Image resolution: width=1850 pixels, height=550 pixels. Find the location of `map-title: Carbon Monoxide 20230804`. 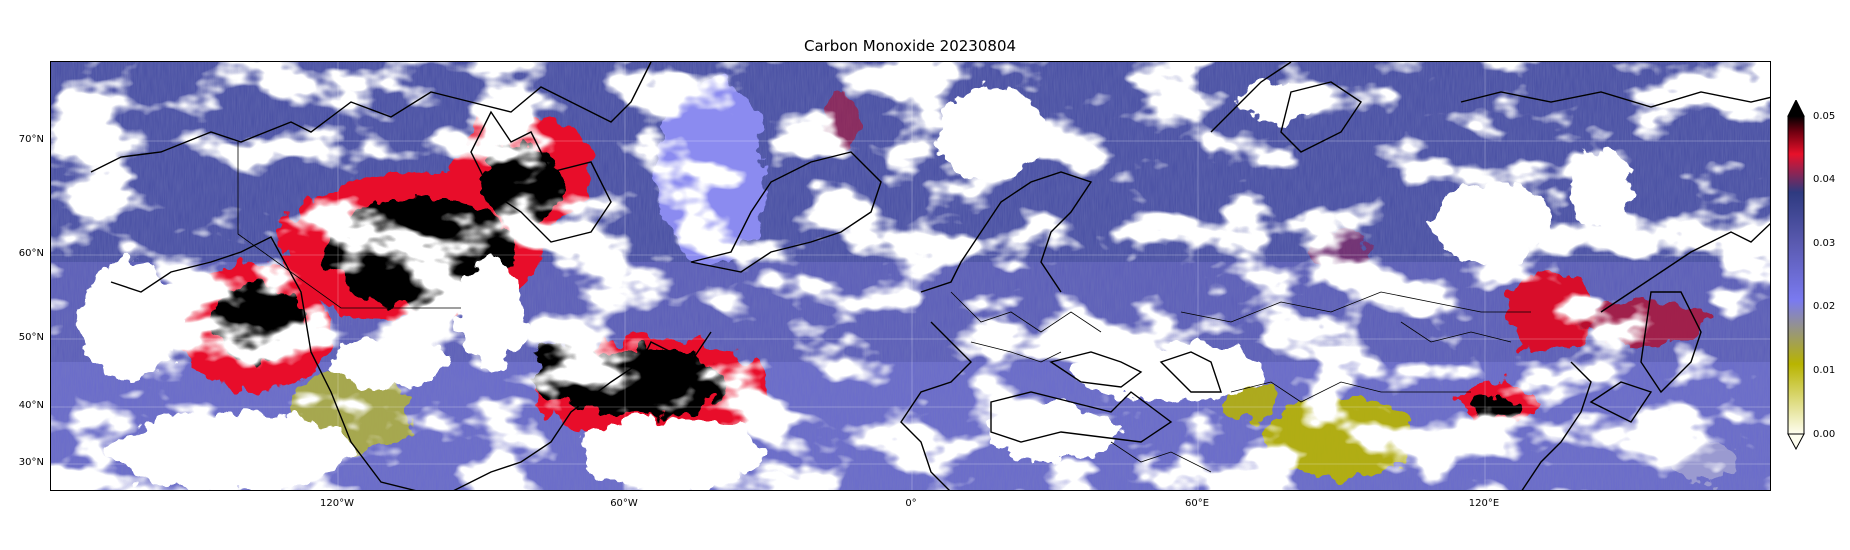

map-title: Carbon Monoxide 20230804 is located at coordinates (910, 46).